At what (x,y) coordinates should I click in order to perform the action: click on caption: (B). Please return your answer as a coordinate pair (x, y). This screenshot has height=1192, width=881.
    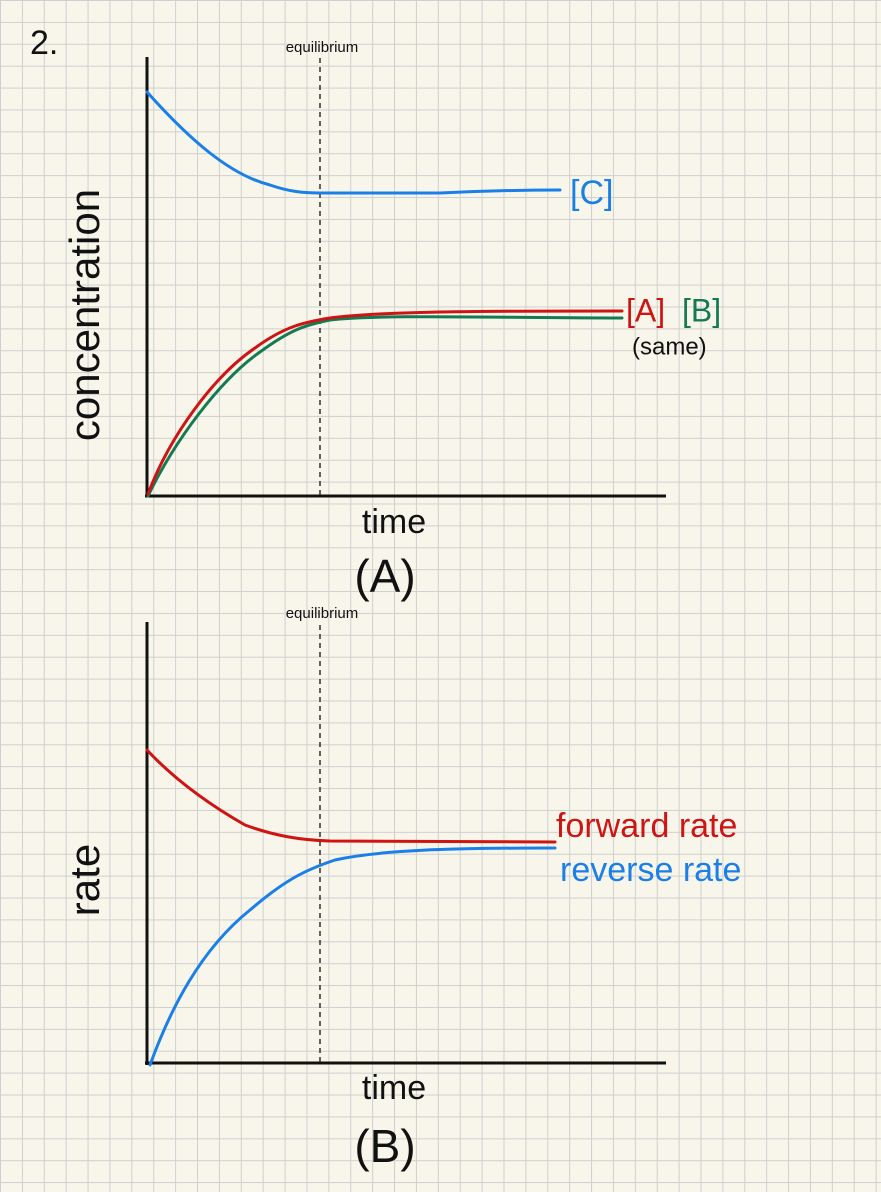
    Looking at the image, I should click on (384, 1146).